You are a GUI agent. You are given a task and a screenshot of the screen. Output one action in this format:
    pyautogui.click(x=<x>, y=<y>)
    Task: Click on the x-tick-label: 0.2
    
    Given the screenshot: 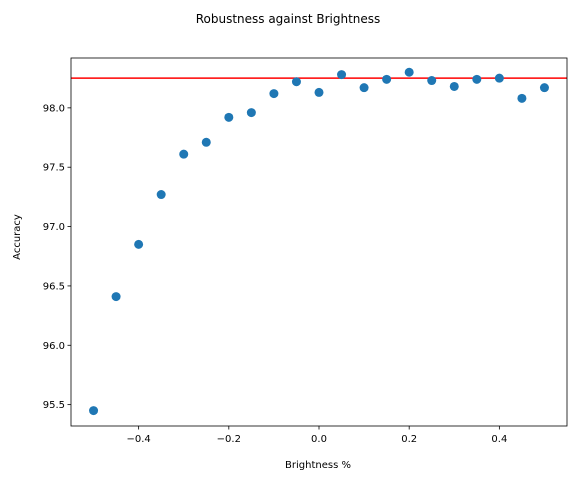 What is the action you would take?
    pyautogui.click(x=409, y=439)
    